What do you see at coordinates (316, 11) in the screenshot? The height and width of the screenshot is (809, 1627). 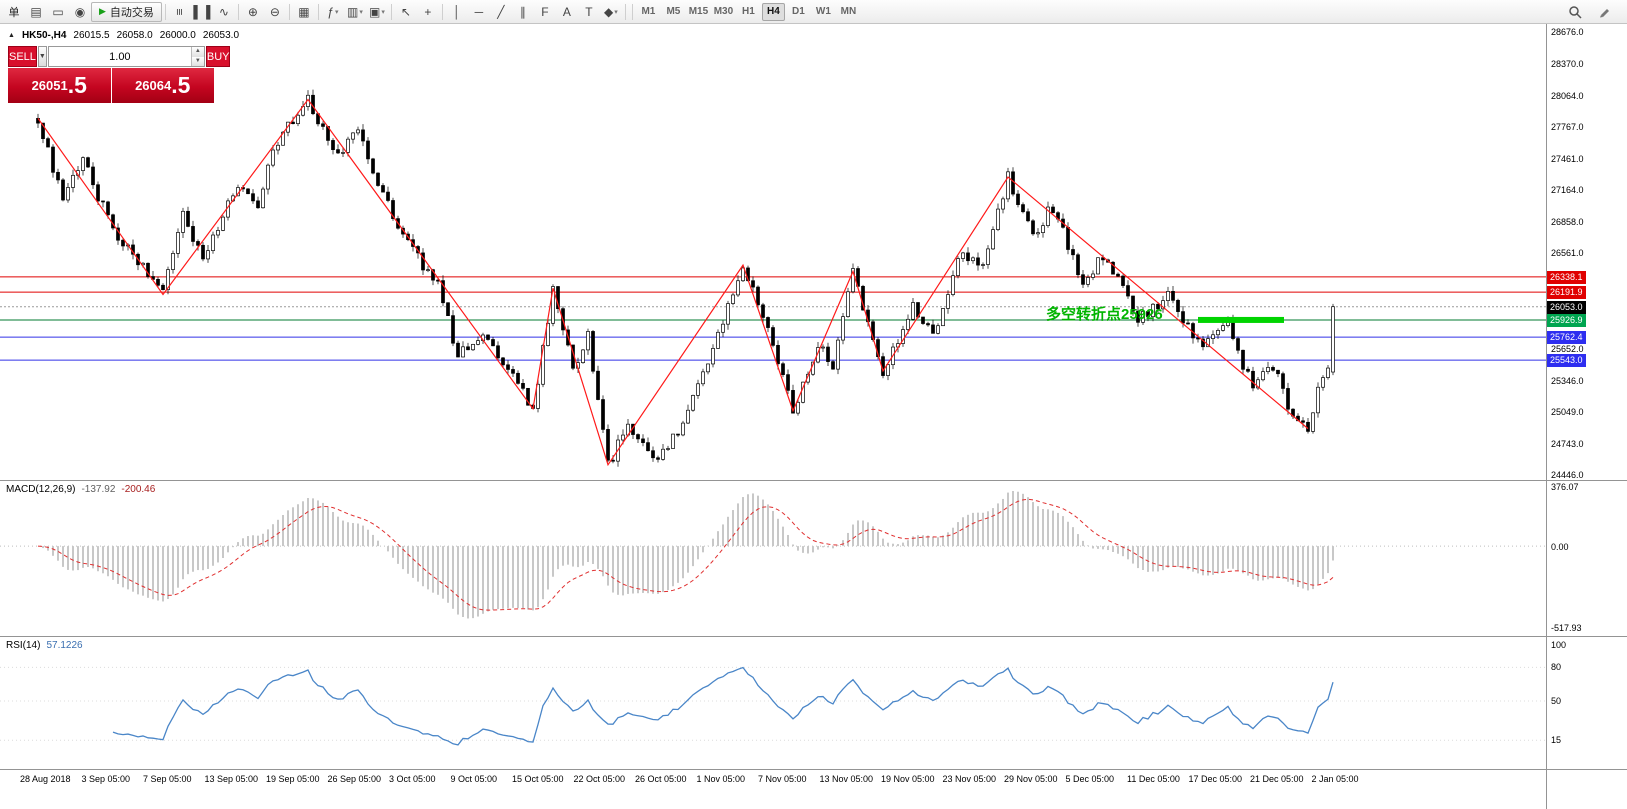 I see `toolbar-left-group: 单 ▤ ▭ ◉ ▶ 自动交易 ≡ ▌▐ ∿ ⊕ ⊖ ▦ ƒ ▾ ▥ ▾ ▣ ▾ ↖ + │ ─ ╱ ∥ F A T ◆ ▾` at bounding box center [316, 11].